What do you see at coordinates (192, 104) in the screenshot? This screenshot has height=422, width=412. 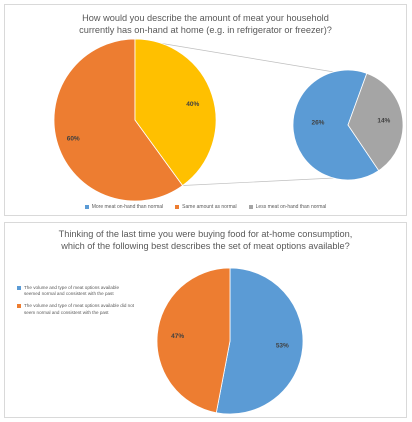 I see `main-pie-label-more: 40%` at bounding box center [192, 104].